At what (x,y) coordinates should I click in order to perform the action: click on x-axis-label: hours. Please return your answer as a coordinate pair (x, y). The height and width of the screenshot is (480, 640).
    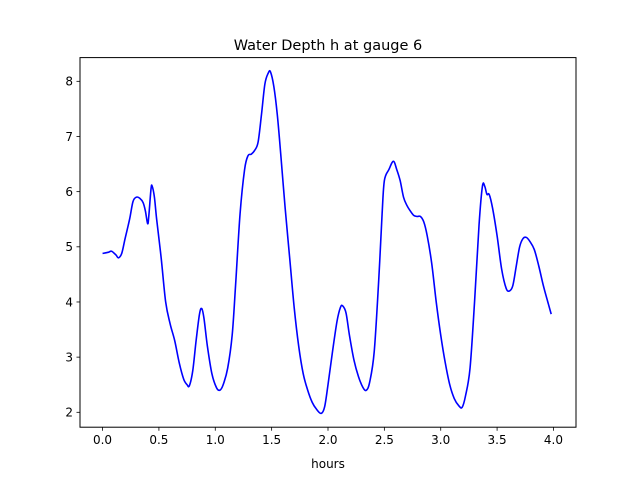
    Looking at the image, I should click on (328, 464).